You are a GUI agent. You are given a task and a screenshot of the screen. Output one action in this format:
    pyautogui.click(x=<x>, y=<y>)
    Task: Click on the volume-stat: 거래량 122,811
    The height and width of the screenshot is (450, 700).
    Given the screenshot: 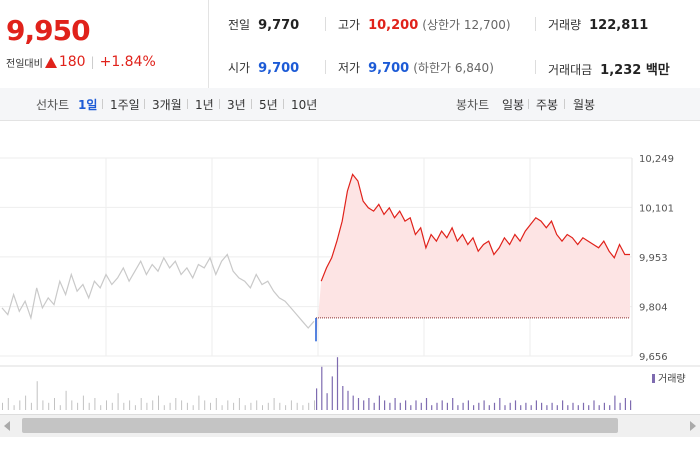 What is the action you would take?
    pyautogui.click(x=598, y=24)
    